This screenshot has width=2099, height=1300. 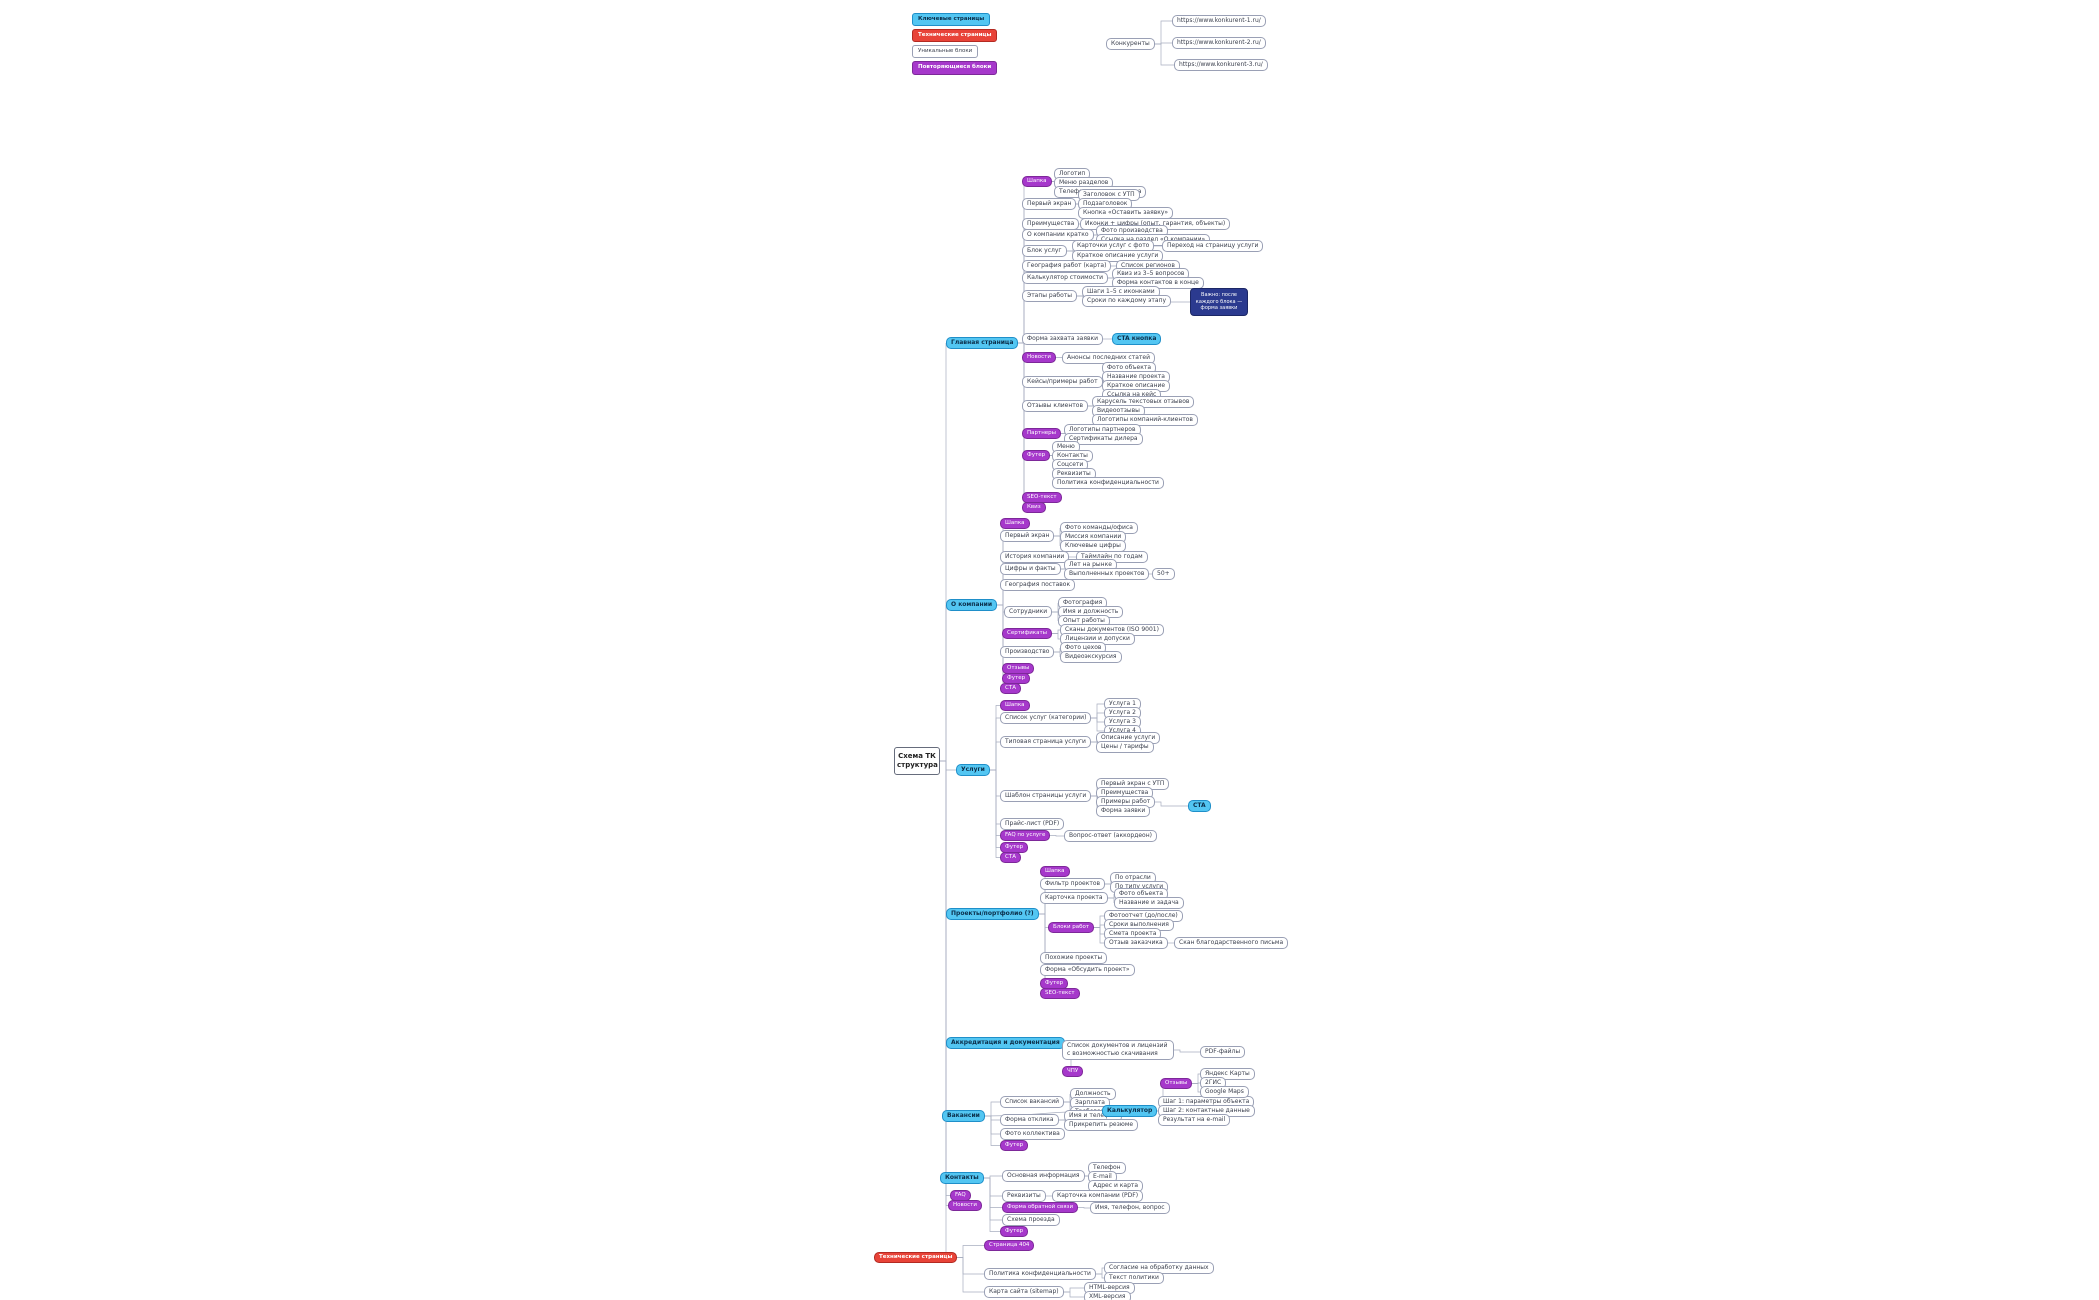 I want to click on node-b4seo: SEO-текст, so click(x=1060, y=994).